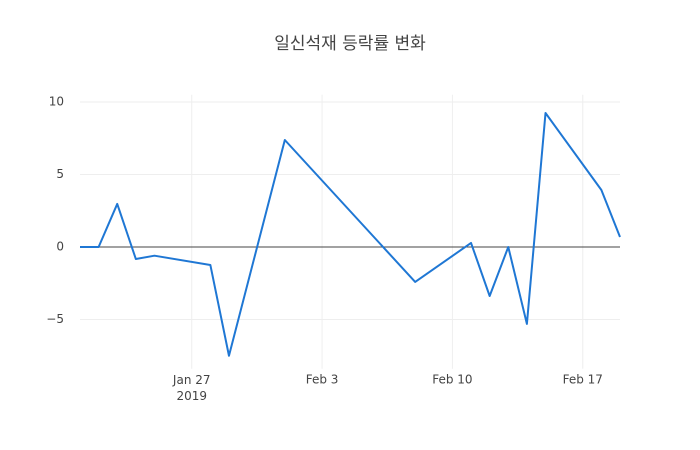  What do you see at coordinates (60, 174) in the screenshot?
I see `y-tick-label: 5` at bounding box center [60, 174].